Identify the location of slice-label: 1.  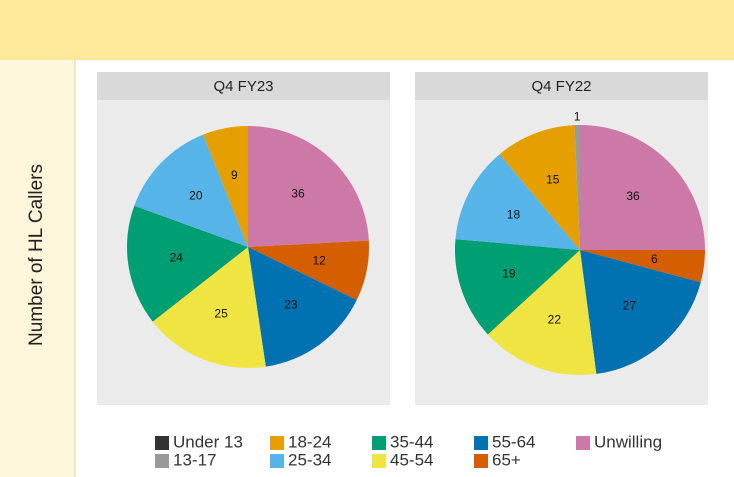
(577, 117).